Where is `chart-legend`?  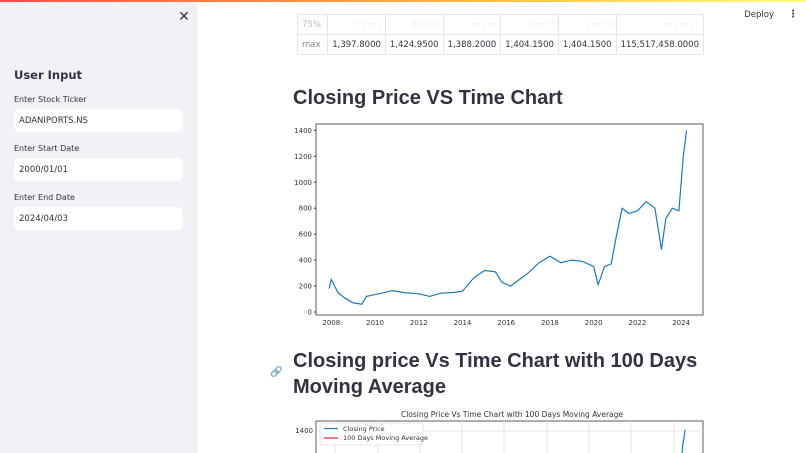
chart-legend is located at coordinates (371, 434).